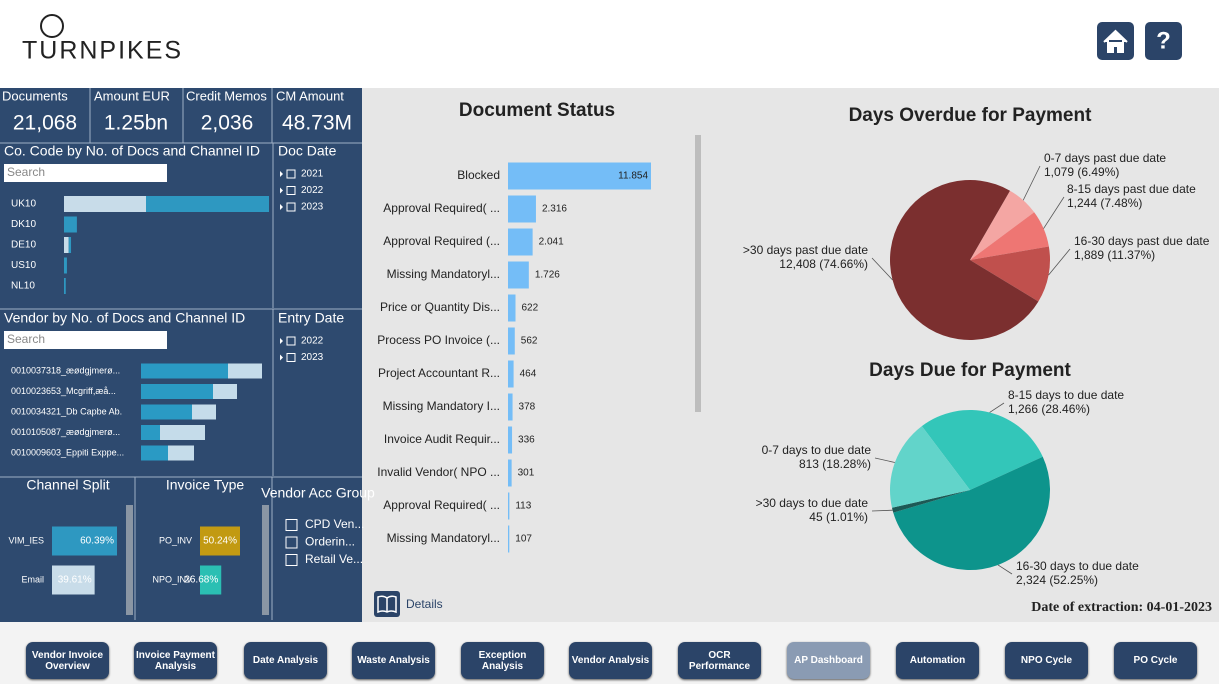  I want to click on kpi-label: Documents, so click(35, 95).